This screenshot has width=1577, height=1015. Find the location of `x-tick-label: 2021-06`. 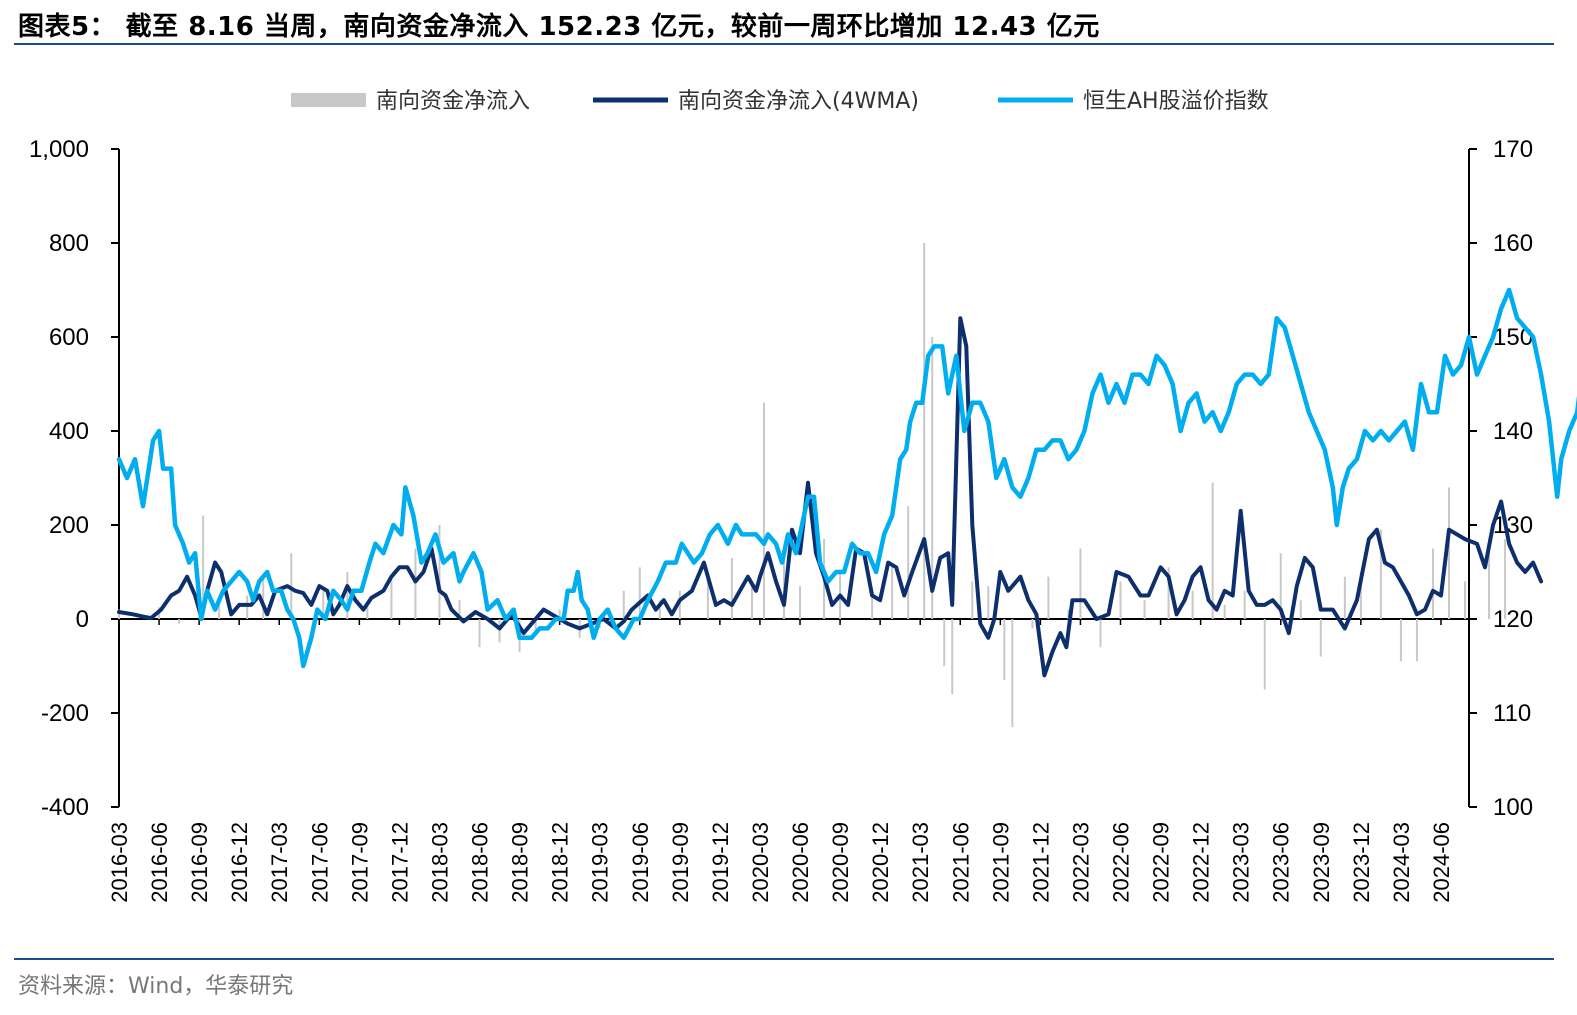

x-tick-label: 2021-06 is located at coordinates (960, 862).